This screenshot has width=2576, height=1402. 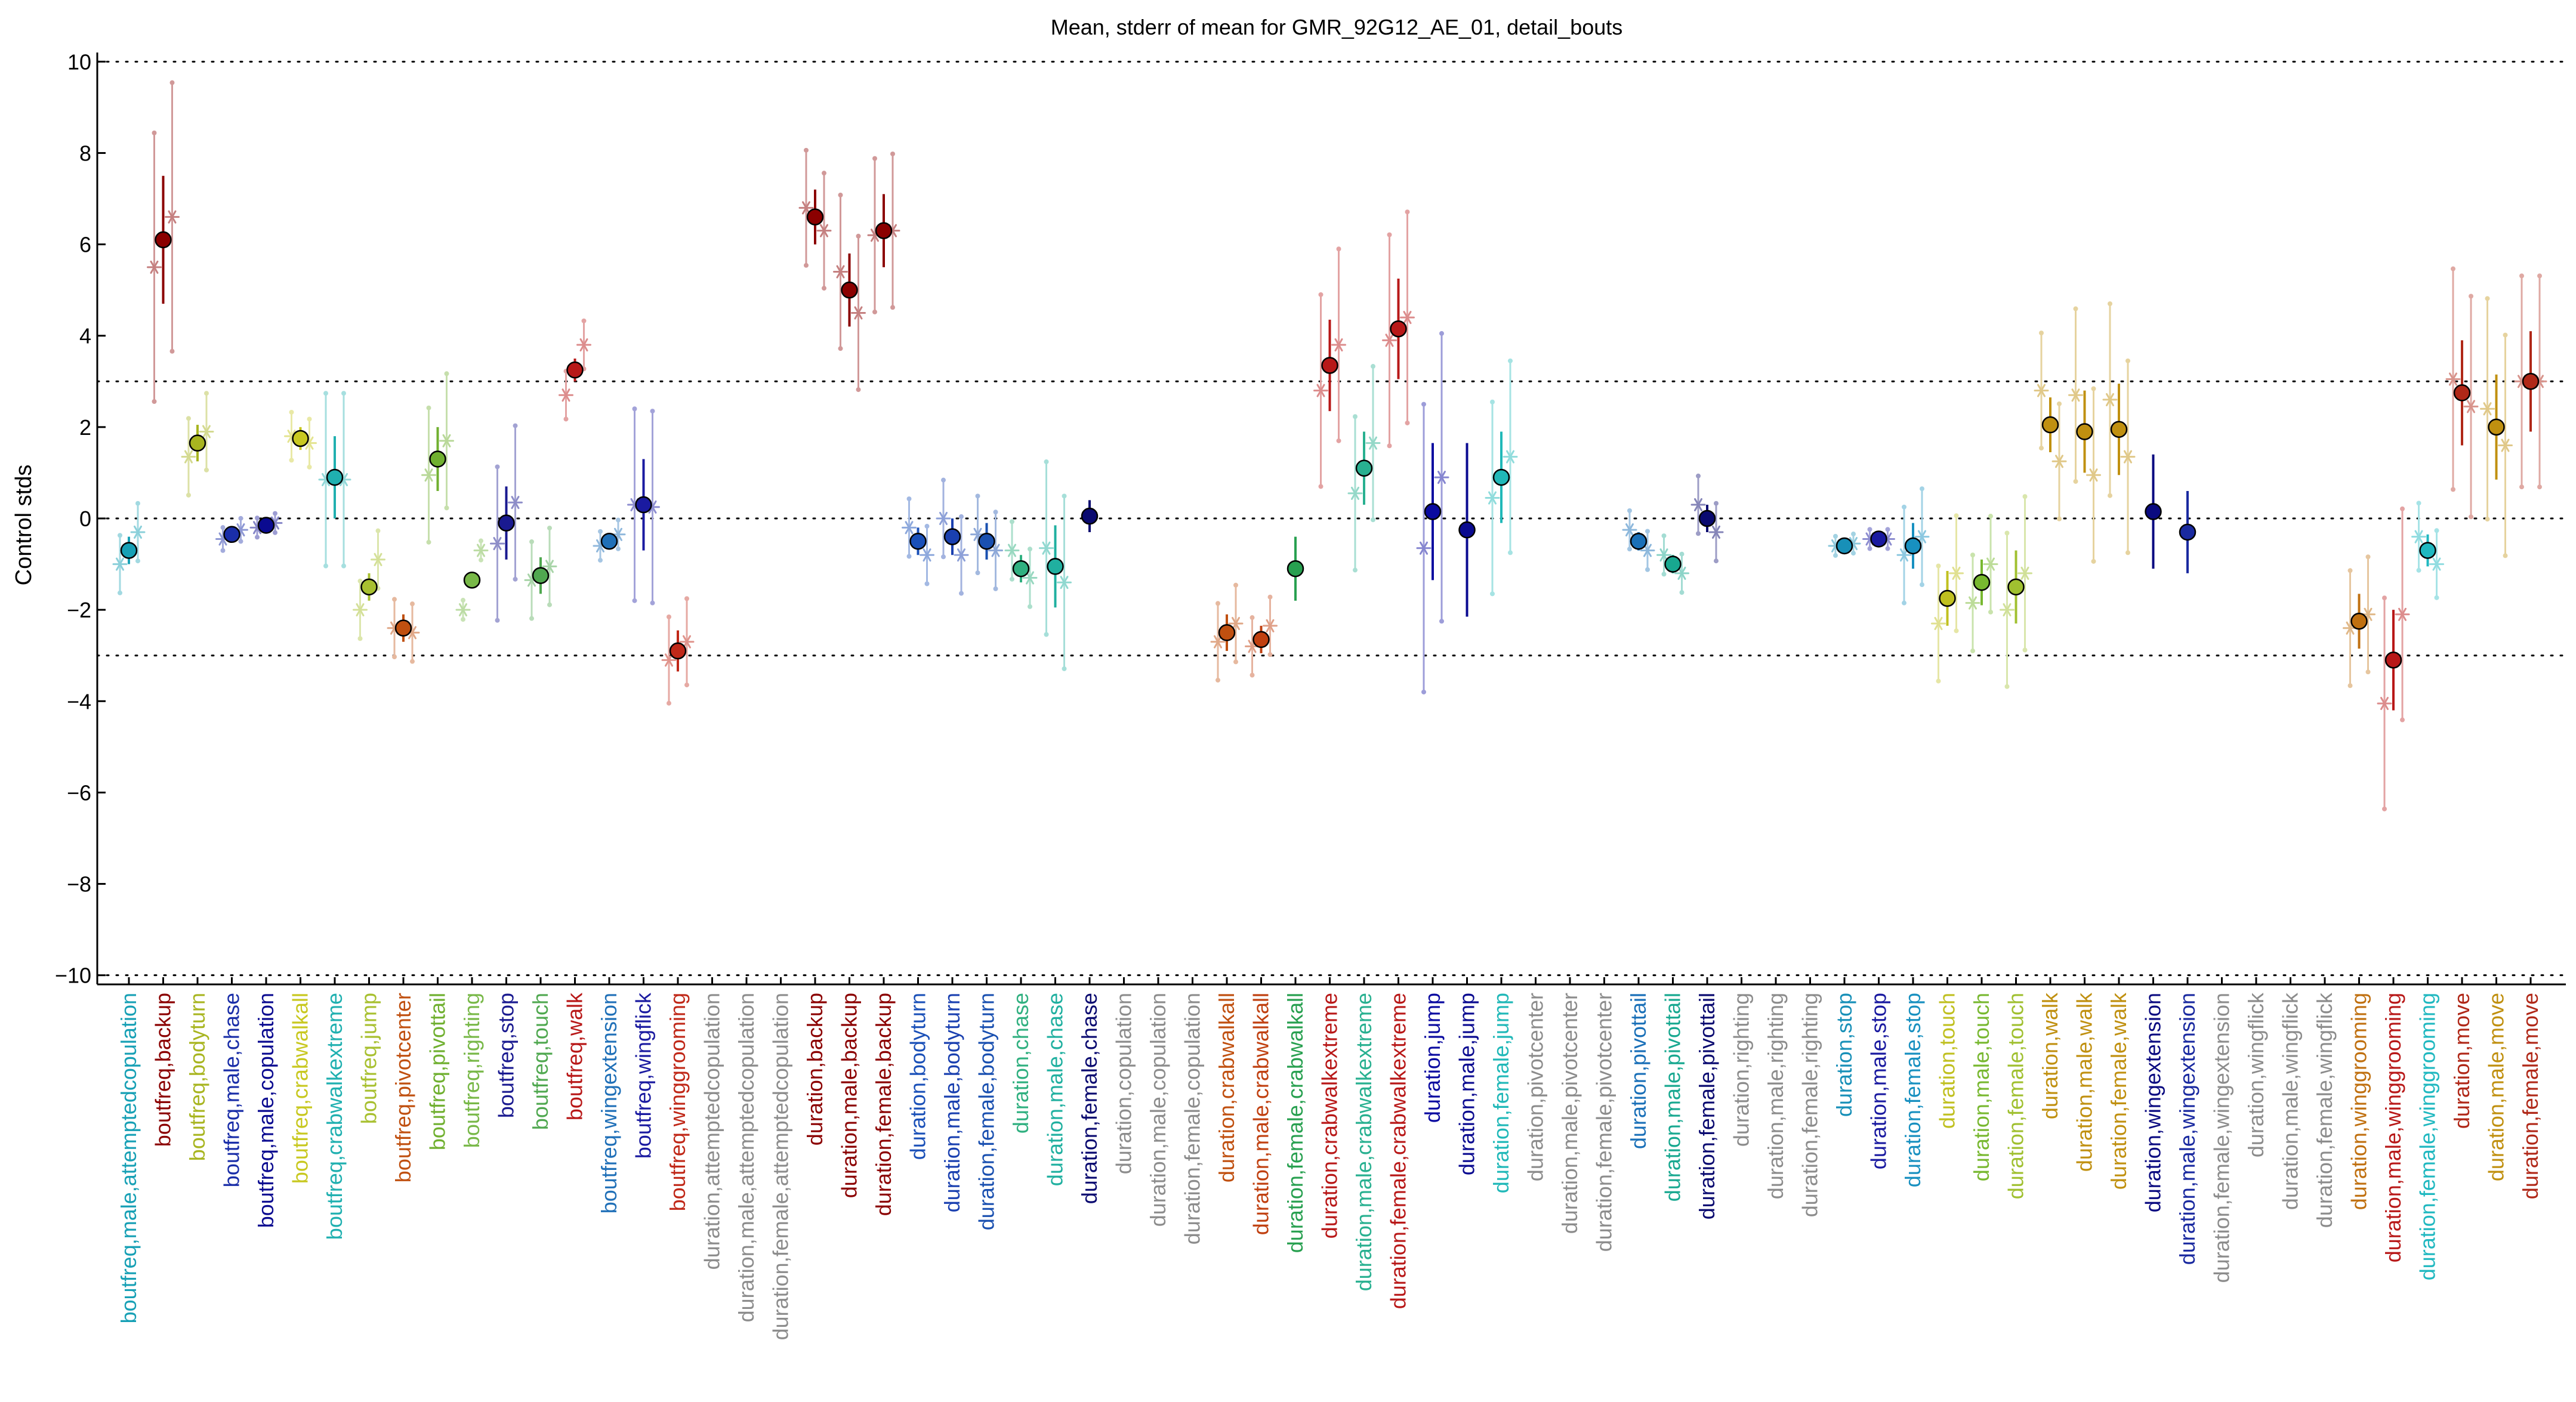 What do you see at coordinates (1192, 1118) in the screenshot?
I see `x-tick-label: duration,female,copulation` at bounding box center [1192, 1118].